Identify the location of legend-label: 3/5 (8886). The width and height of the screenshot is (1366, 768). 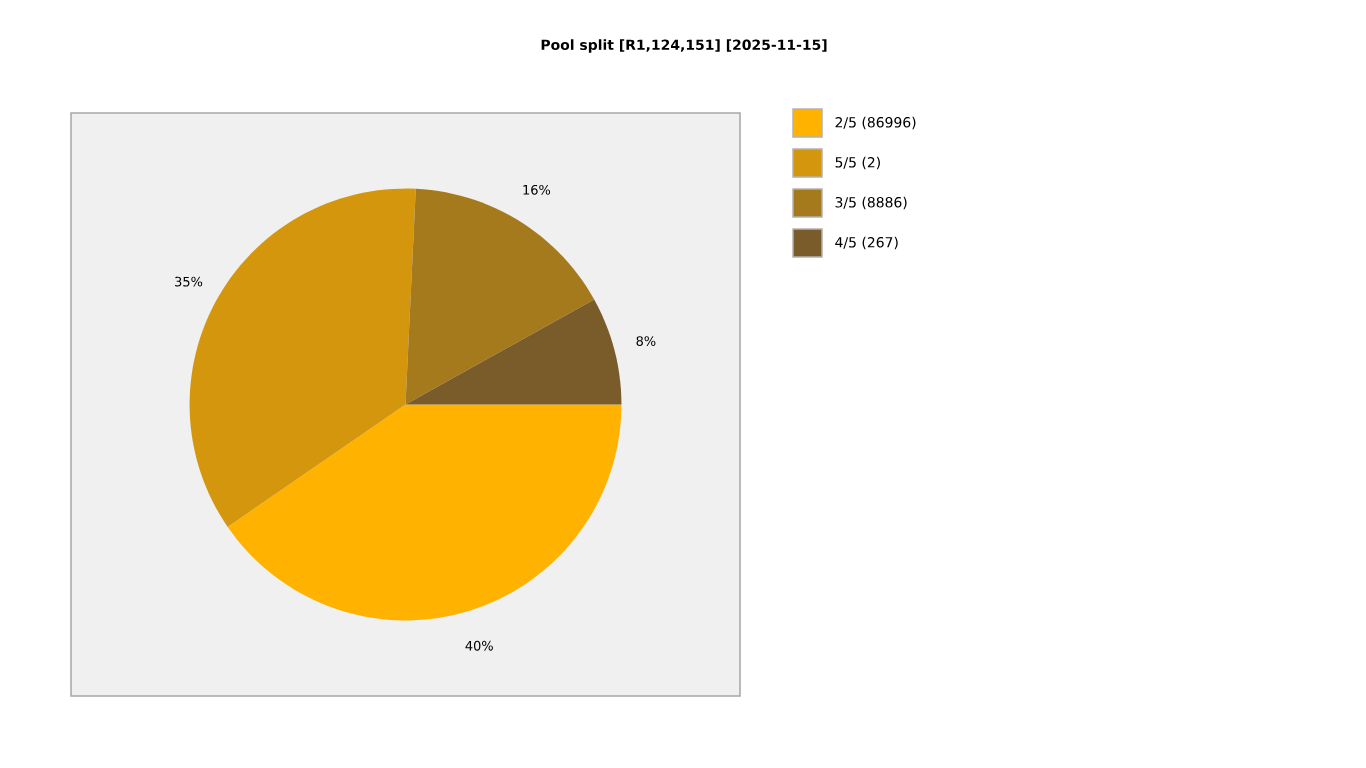
(871, 203).